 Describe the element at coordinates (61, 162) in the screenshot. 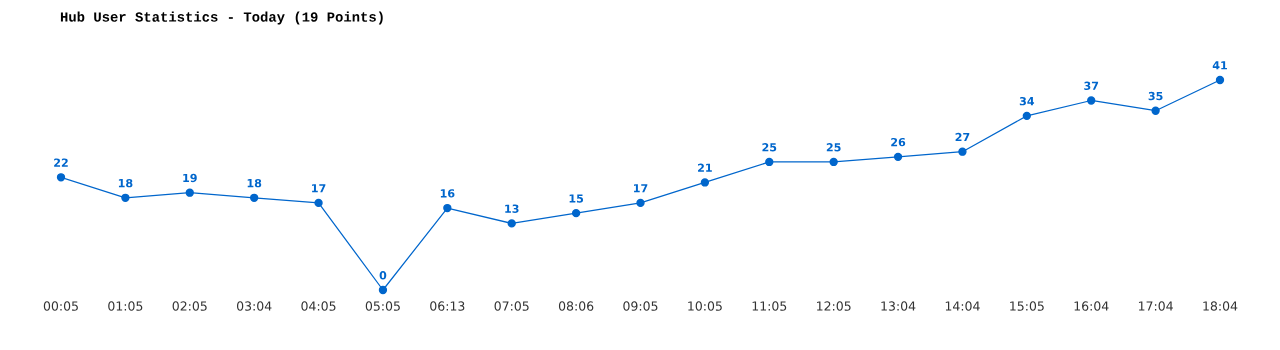

I see `data-label: 22` at that location.